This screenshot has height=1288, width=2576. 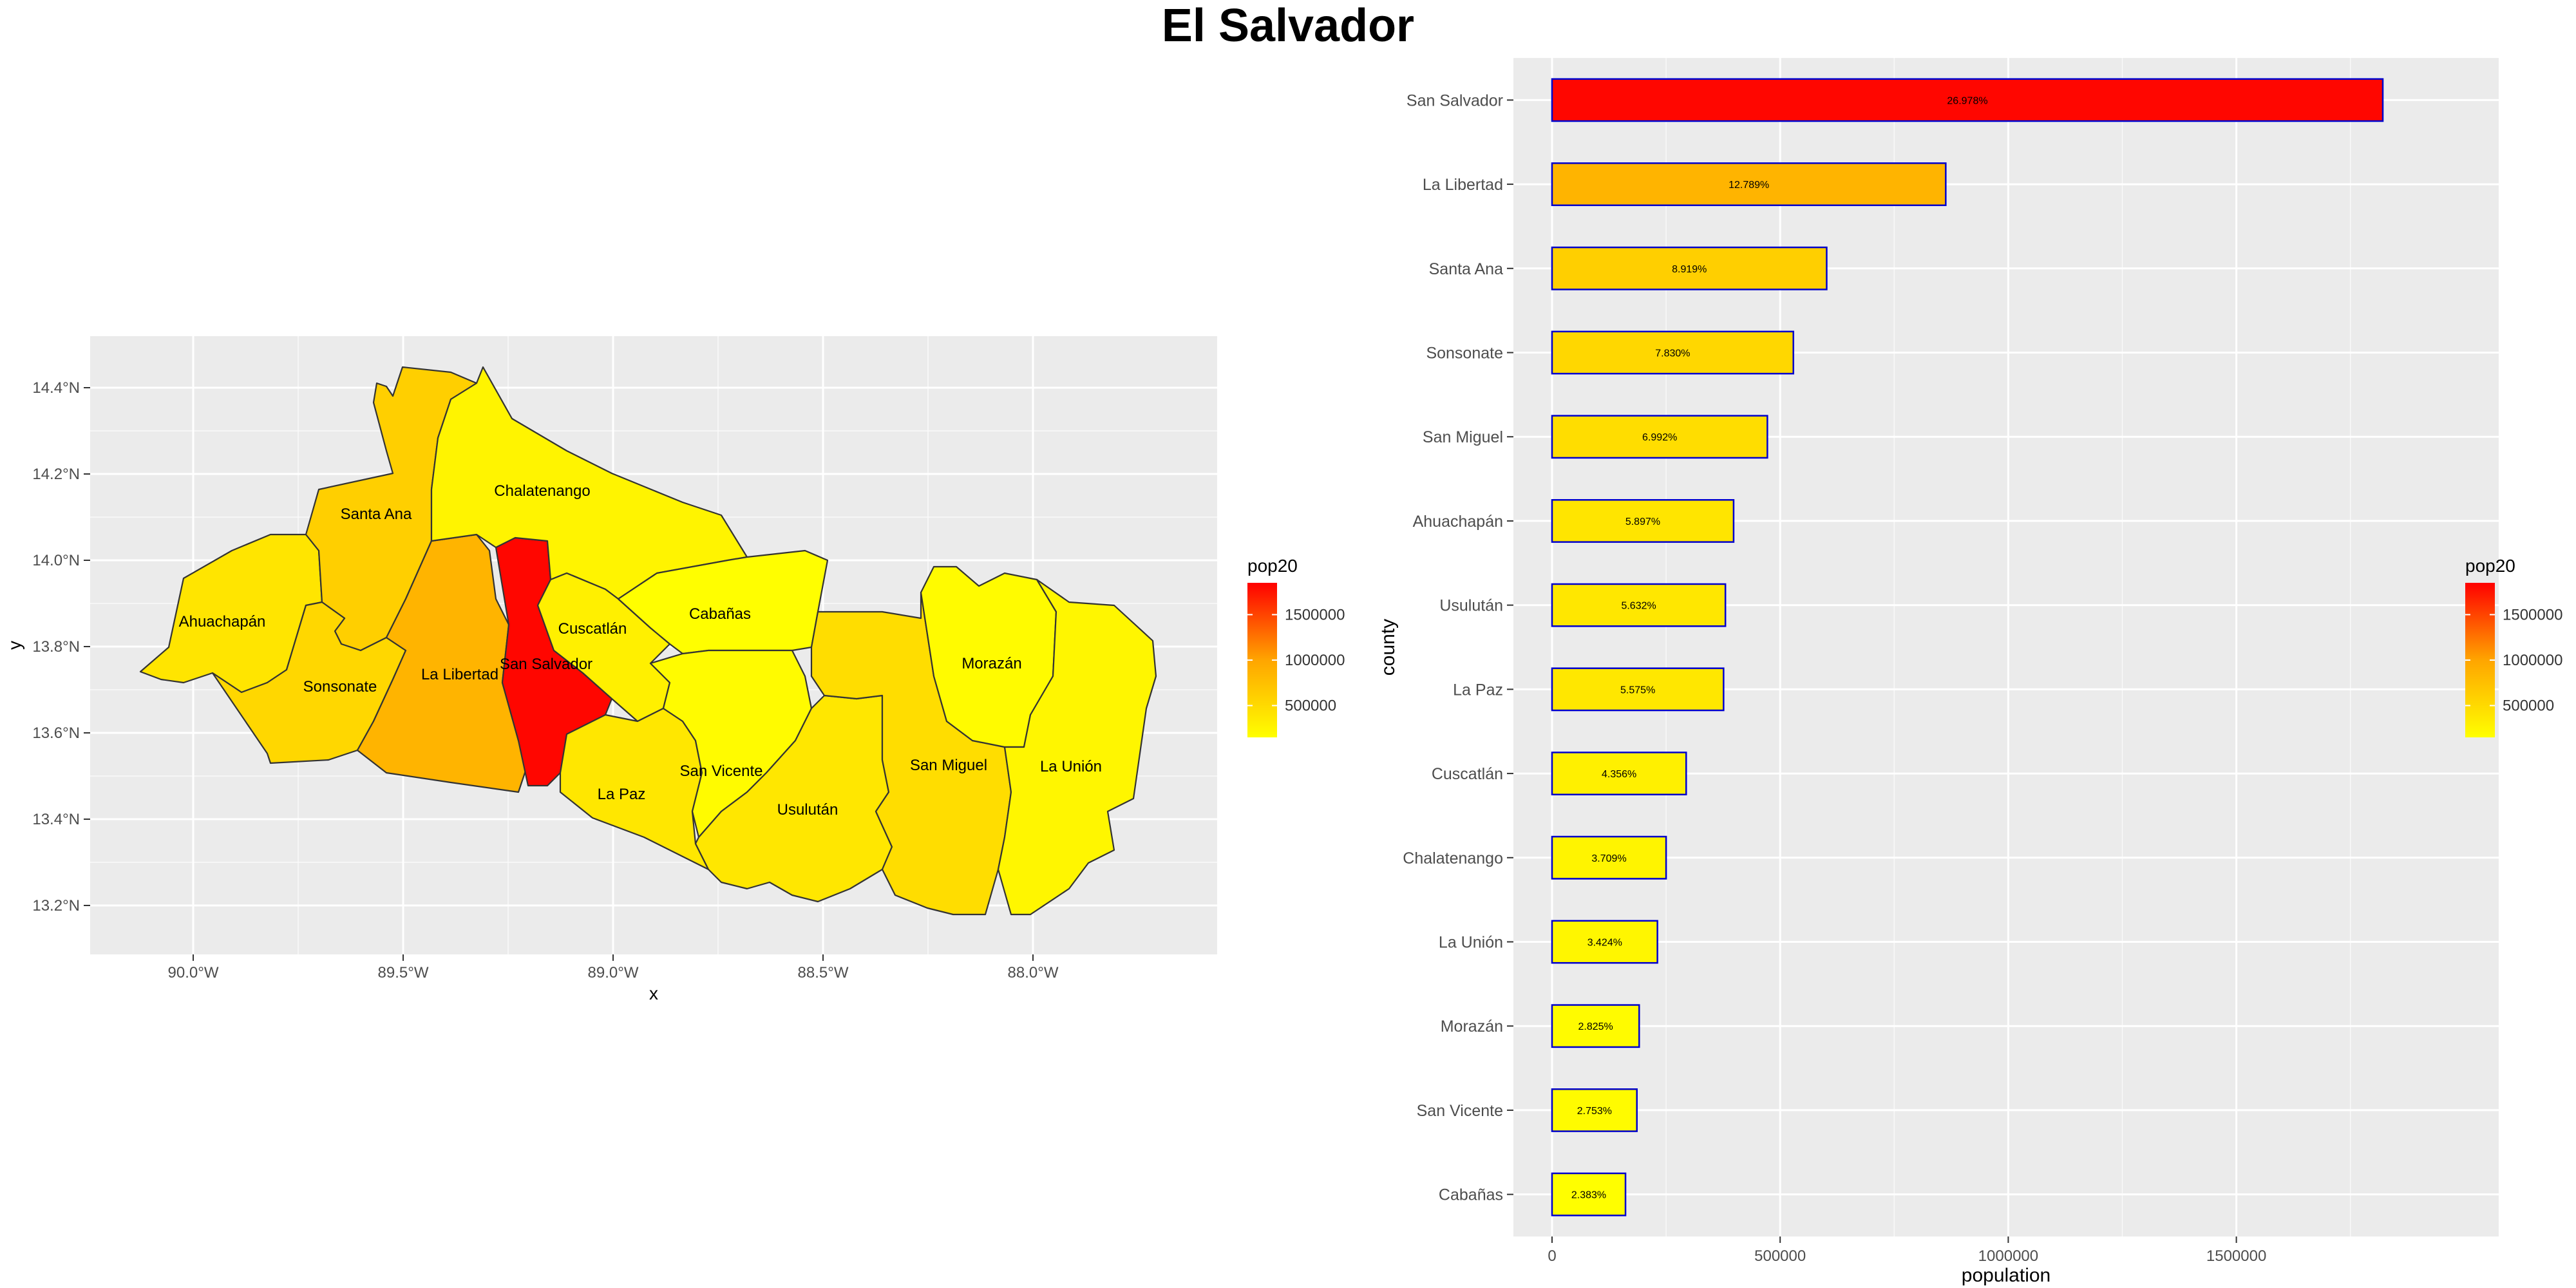 I want to click on bar-y-tick-label: Morazán, so click(x=1472, y=1027).